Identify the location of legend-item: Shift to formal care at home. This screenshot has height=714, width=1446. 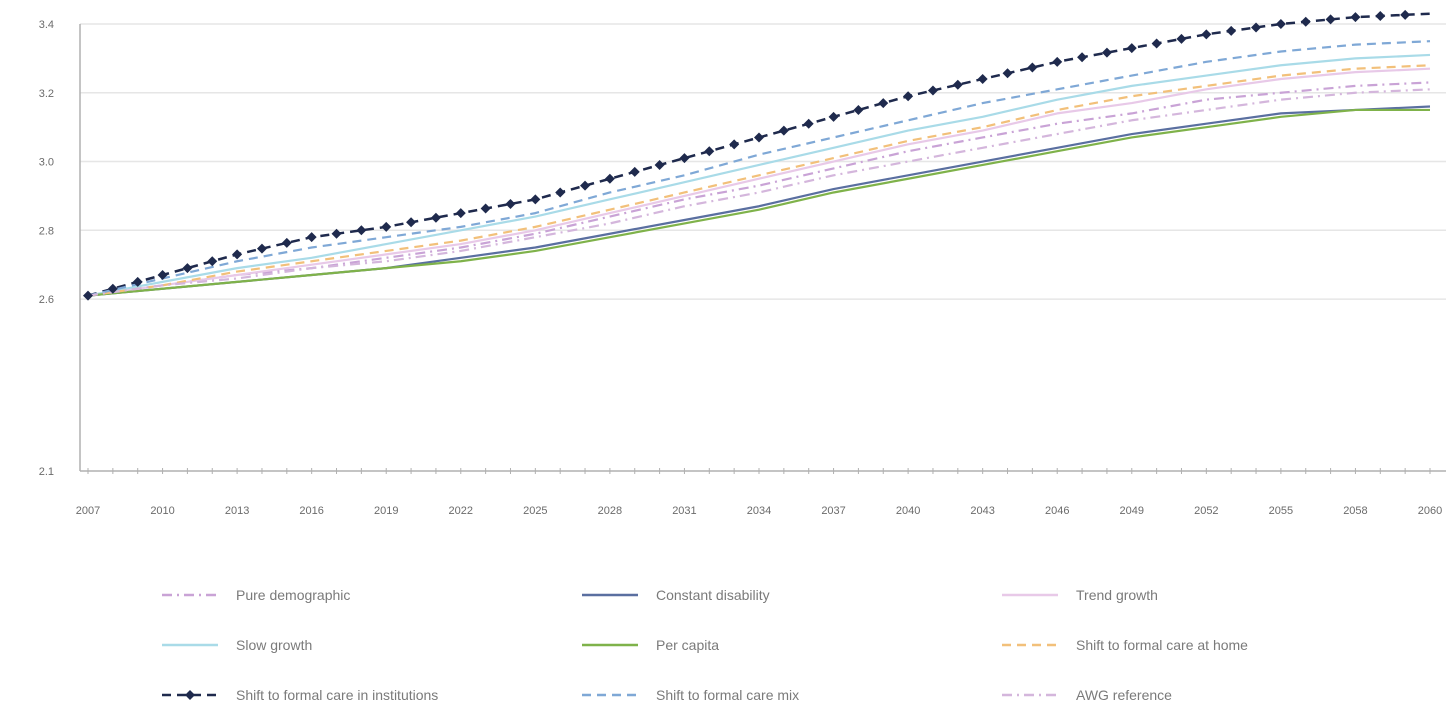
(1180, 645).